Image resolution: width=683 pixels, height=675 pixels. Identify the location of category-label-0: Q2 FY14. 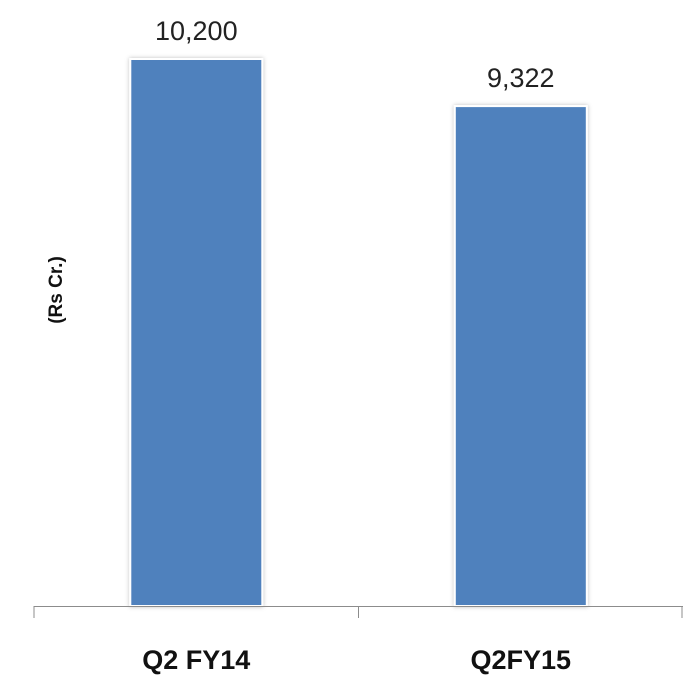
(196, 660).